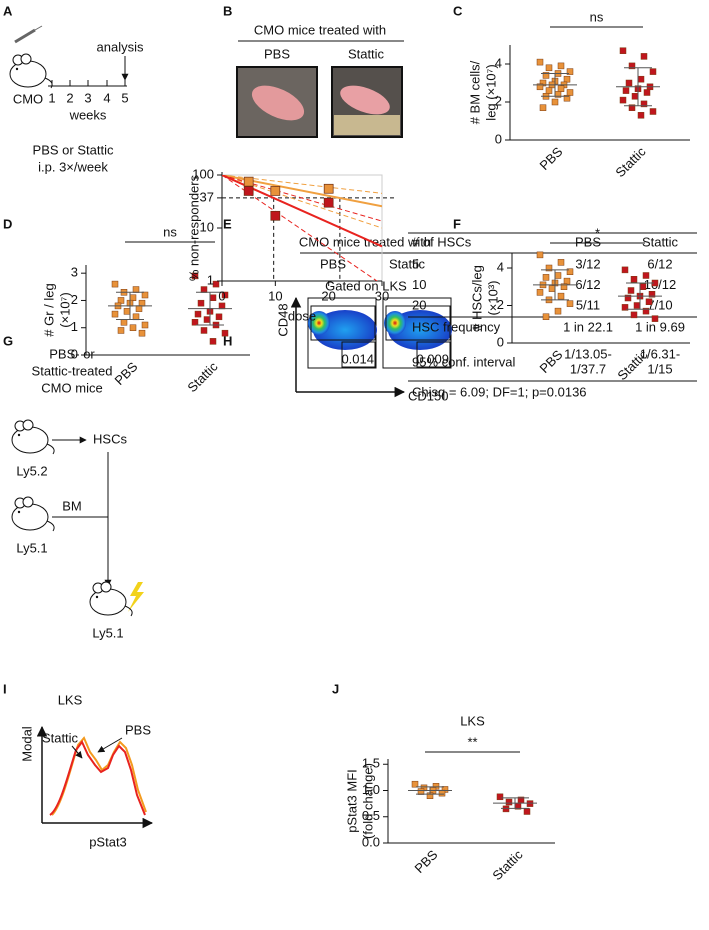  What do you see at coordinates (371, 815) in the screenshot?
I see `y-tick-label: 0.5` at bounding box center [371, 815].